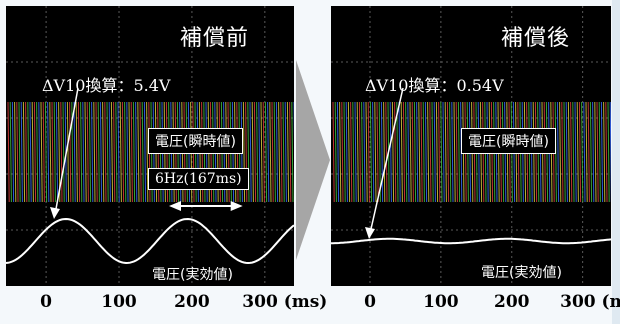 Image resolution: width=620 pixels, height=324 pixels. What do you see at coordinates (236, 206) in the screenshot?
I see `before-period-arrowhead-right` at bounding box center [236, 206].